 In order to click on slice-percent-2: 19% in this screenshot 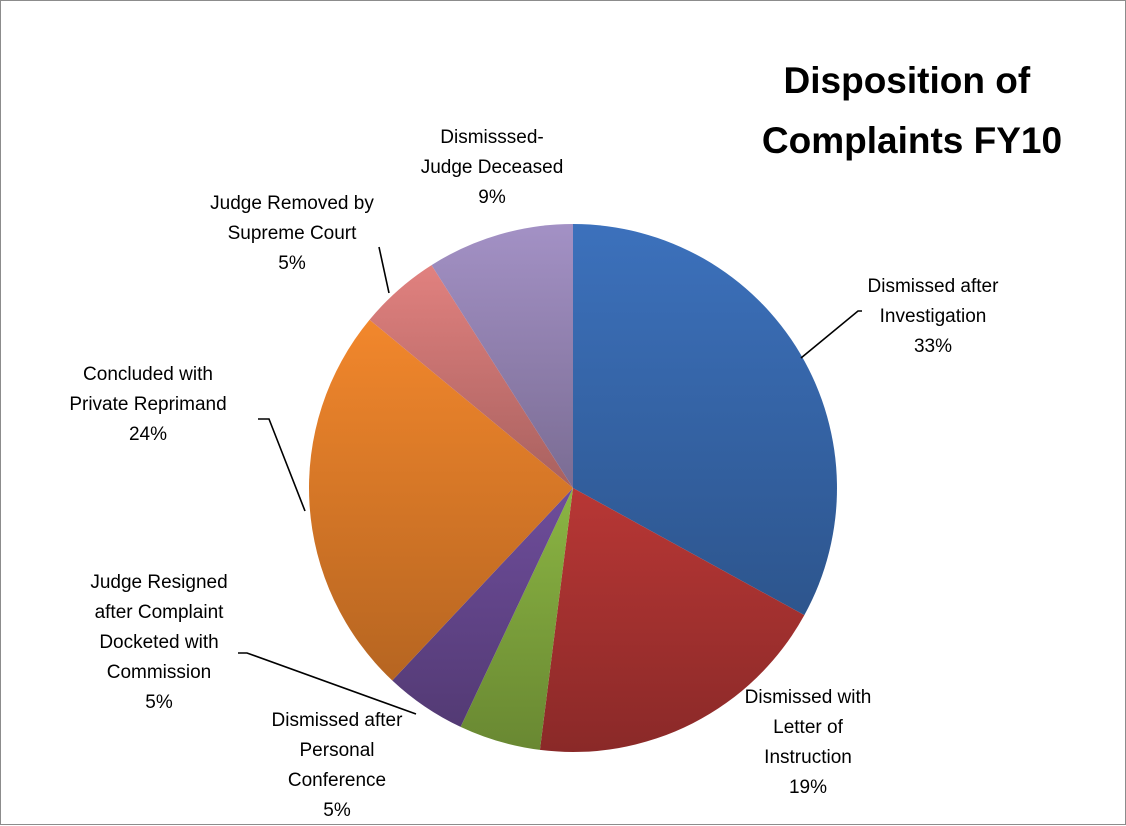, I will do `click(808, 787)`.